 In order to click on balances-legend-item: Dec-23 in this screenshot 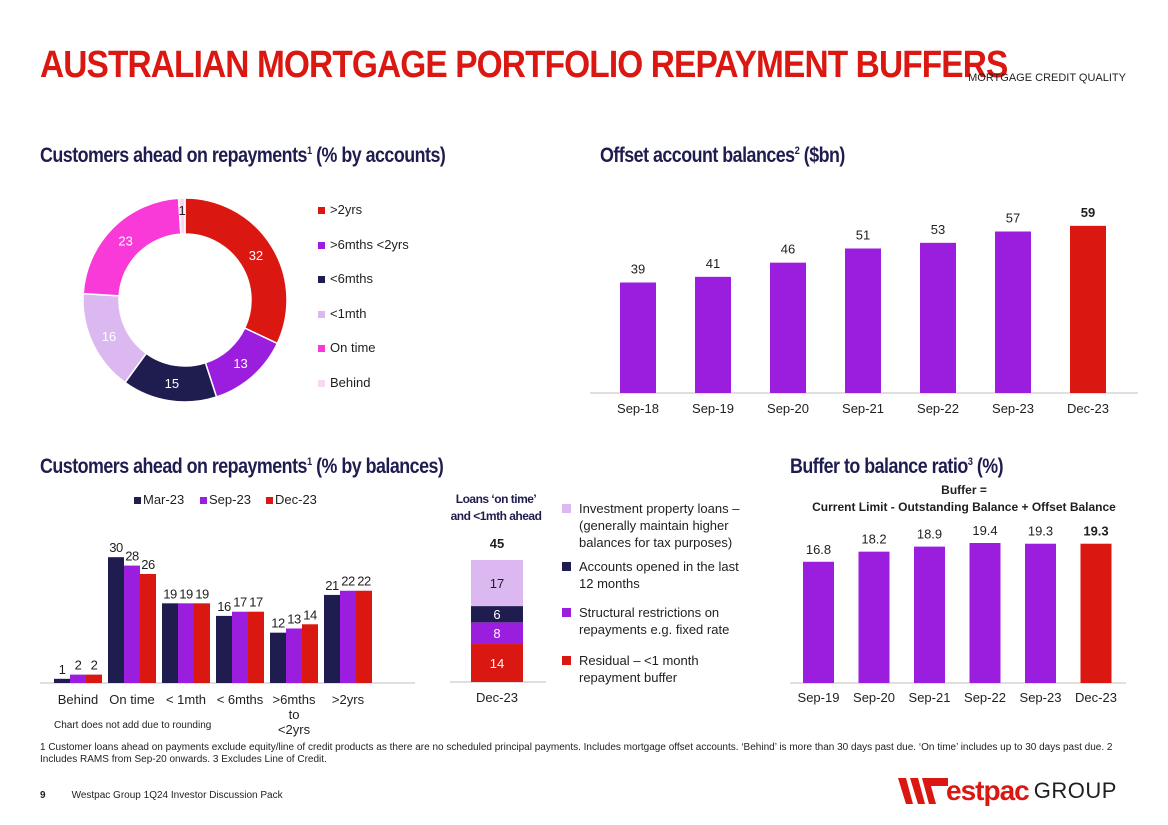, I will do `click(291, 499)`.